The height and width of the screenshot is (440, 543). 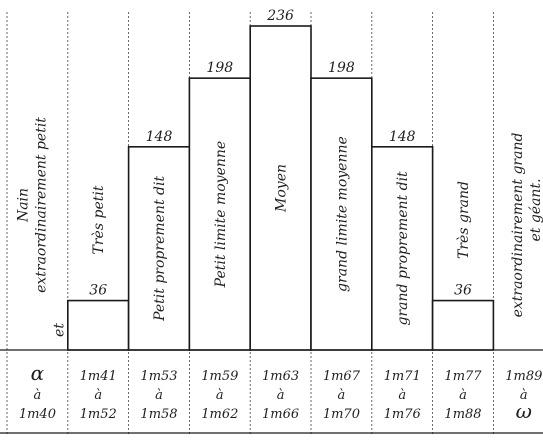 I want to click on category-label: Nain extraordinairement petit et, so click(x=41, y=227).